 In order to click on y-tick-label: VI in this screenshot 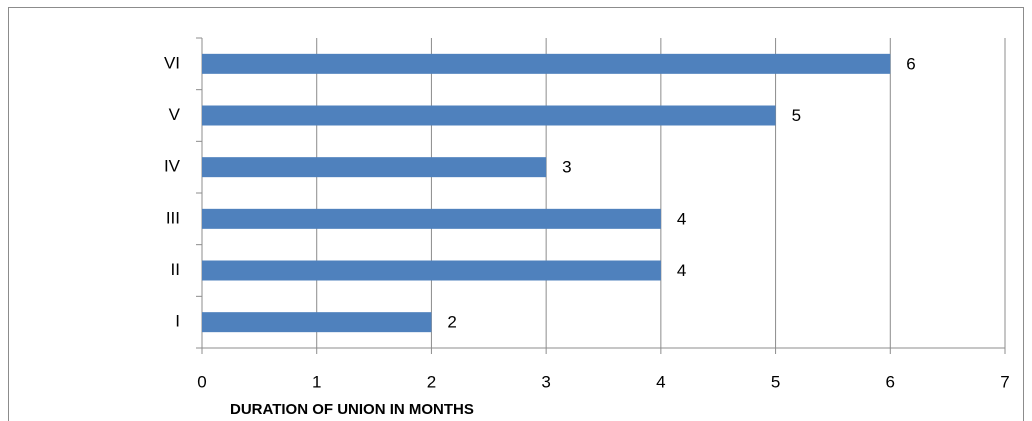, I will do `click(172, 62)`.